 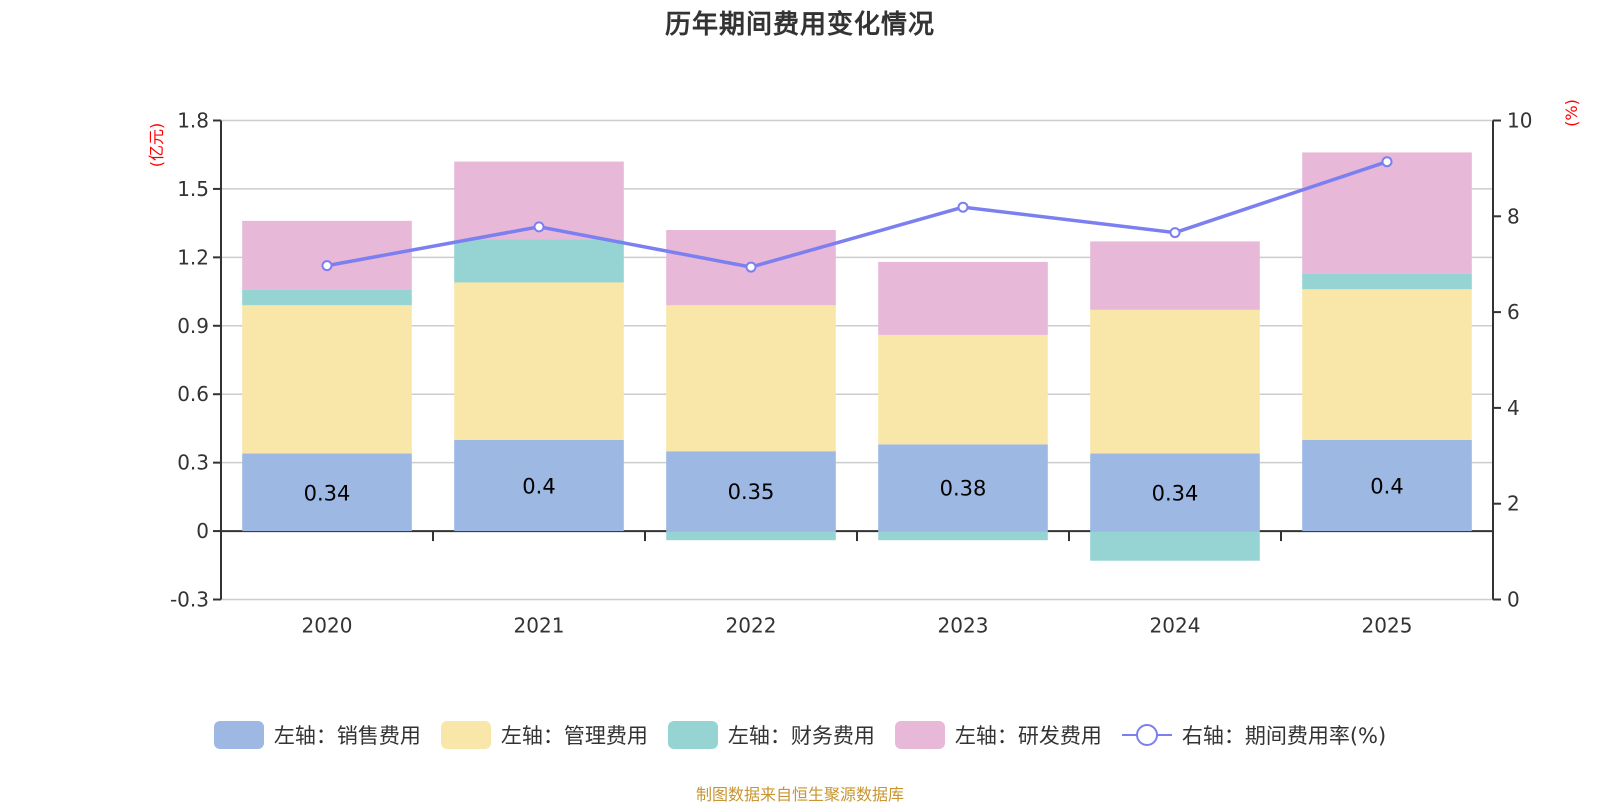 What do you see at coordinates (1513, 600) in the screenshot?
I see `right-axis-tick-label: 0` at bounding box center [1513, 600].